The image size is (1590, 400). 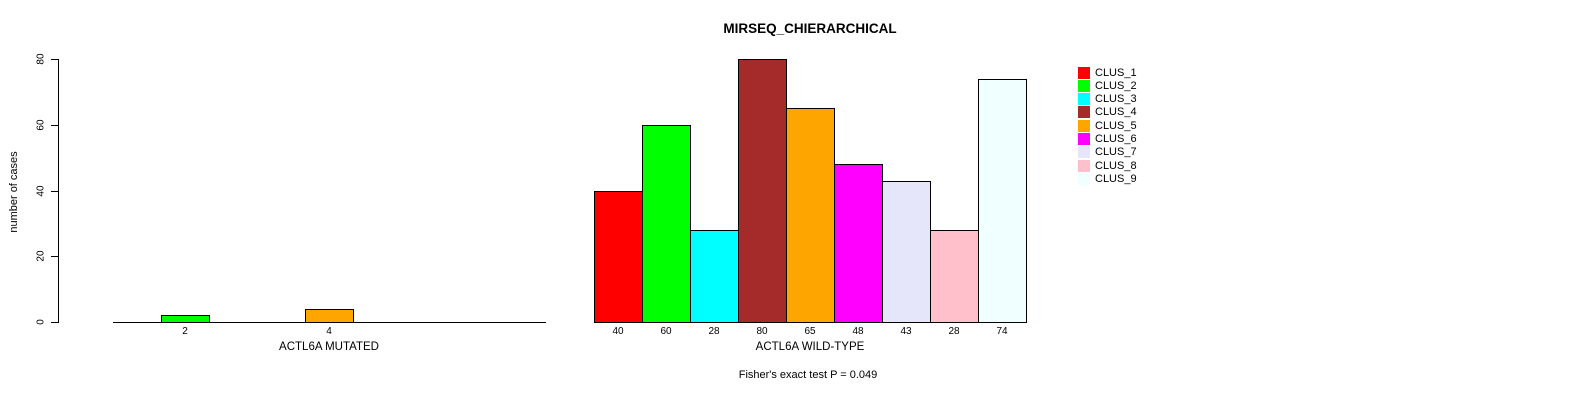 I want to click on y-axis-line, so click(x=58, y=191).